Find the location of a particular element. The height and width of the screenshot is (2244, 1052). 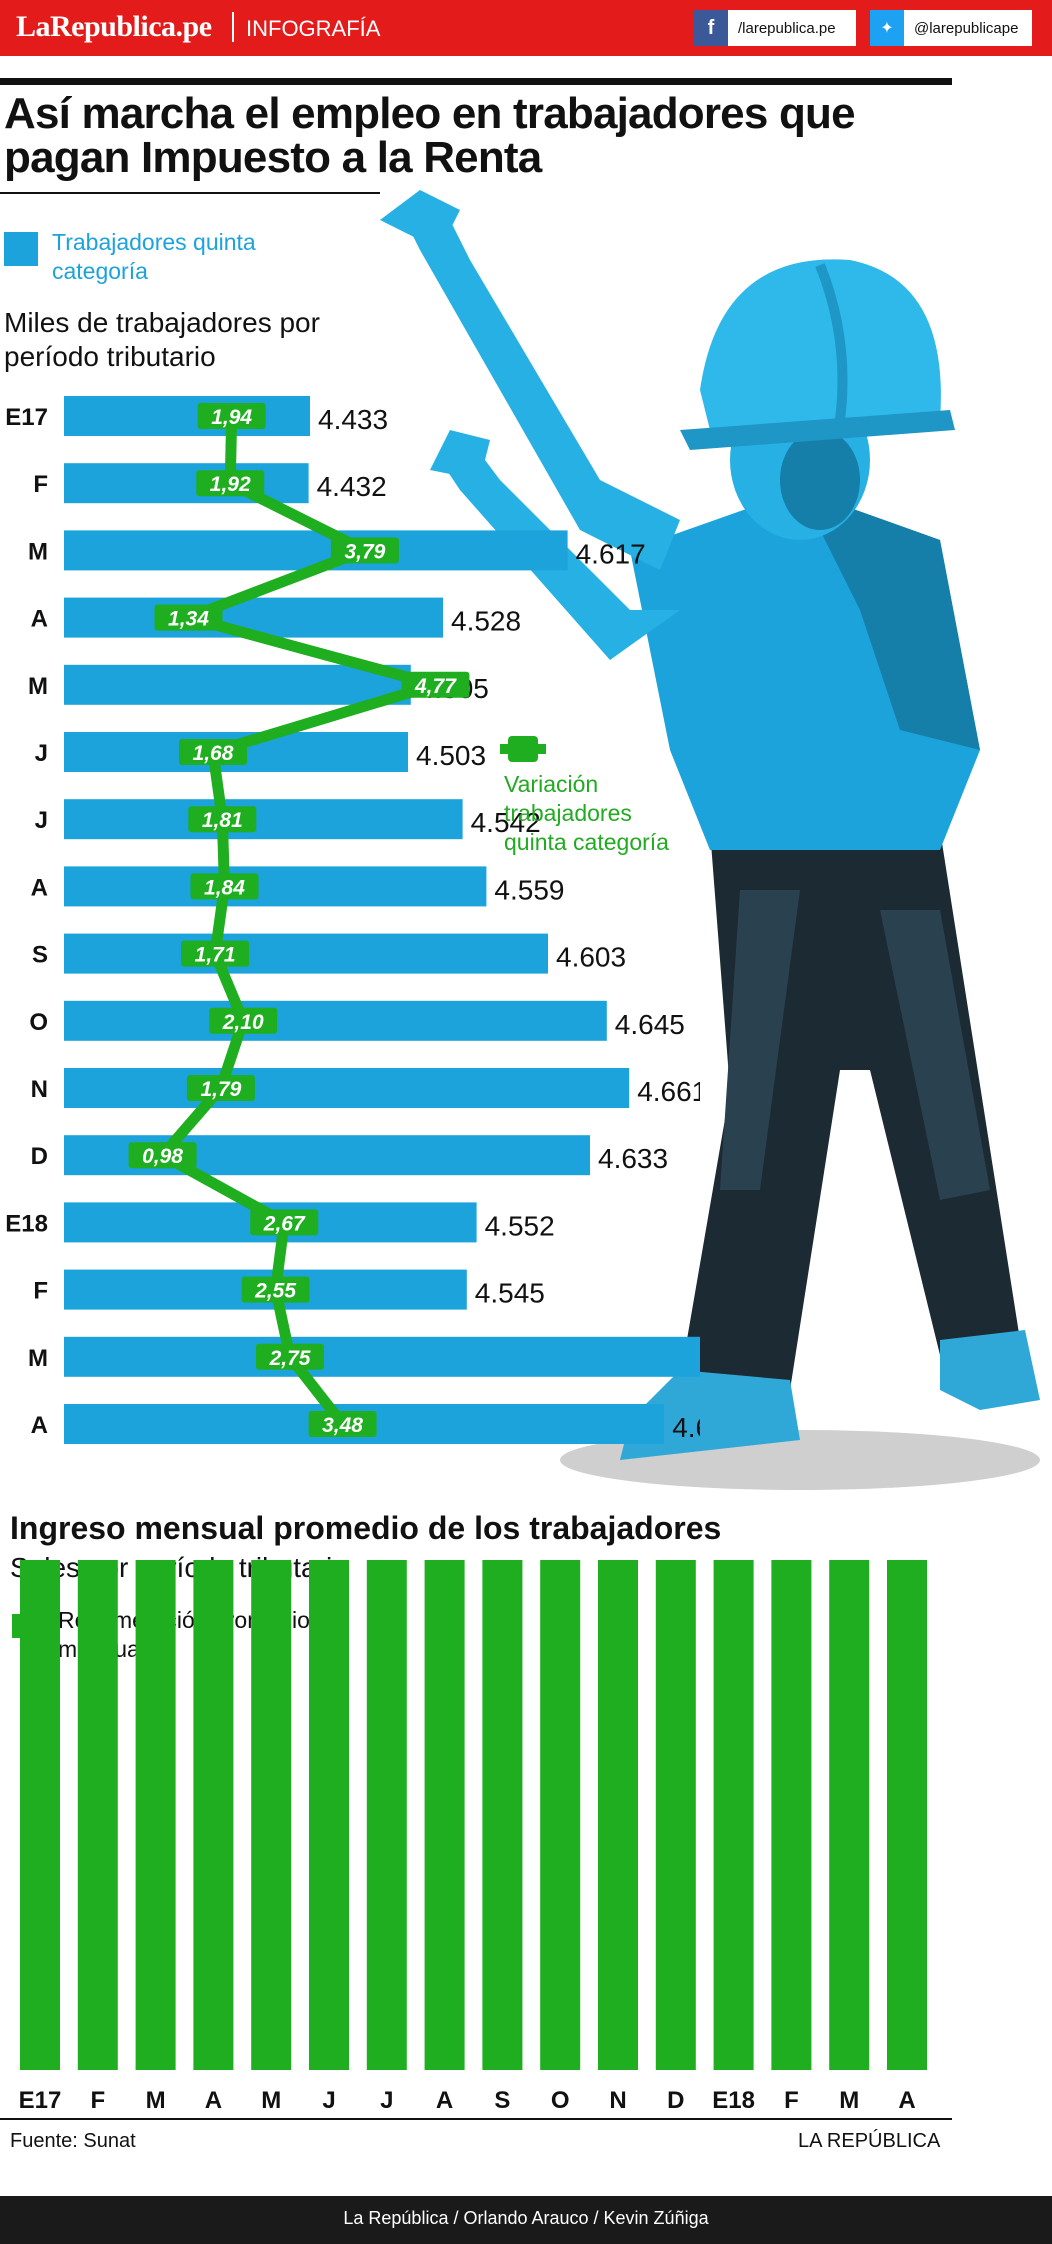

variation-value-label: 1,34 is located at coordinates (188, 619).